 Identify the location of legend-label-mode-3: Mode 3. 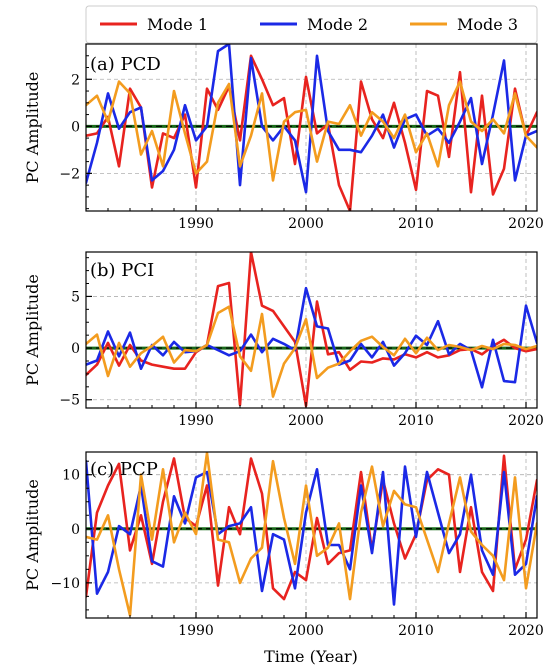
(487, 24).